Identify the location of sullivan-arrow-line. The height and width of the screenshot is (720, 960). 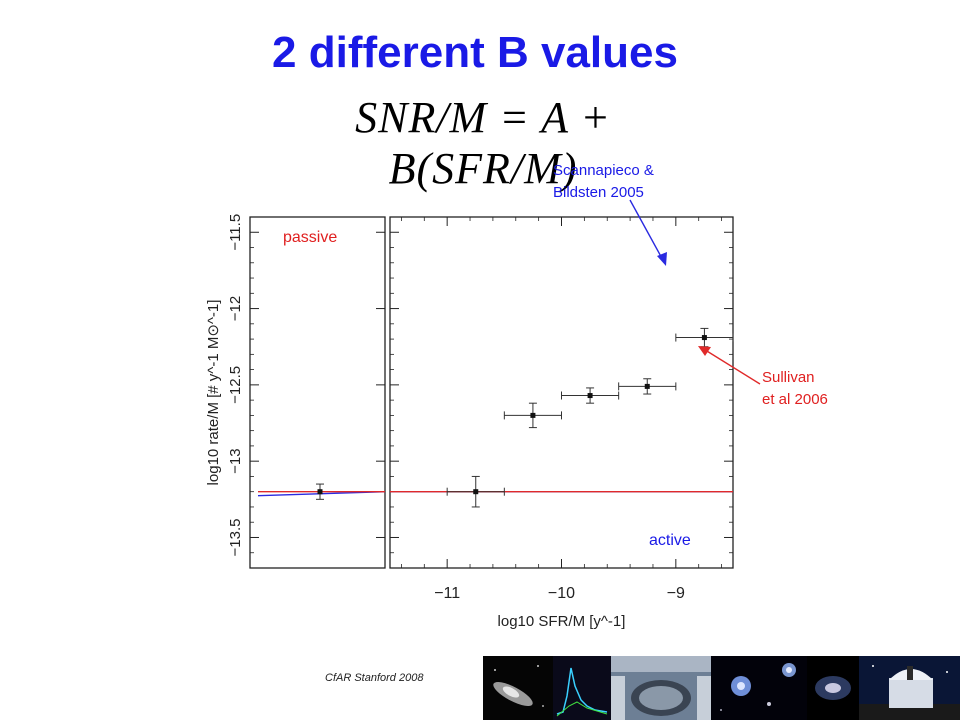
(731, 366).